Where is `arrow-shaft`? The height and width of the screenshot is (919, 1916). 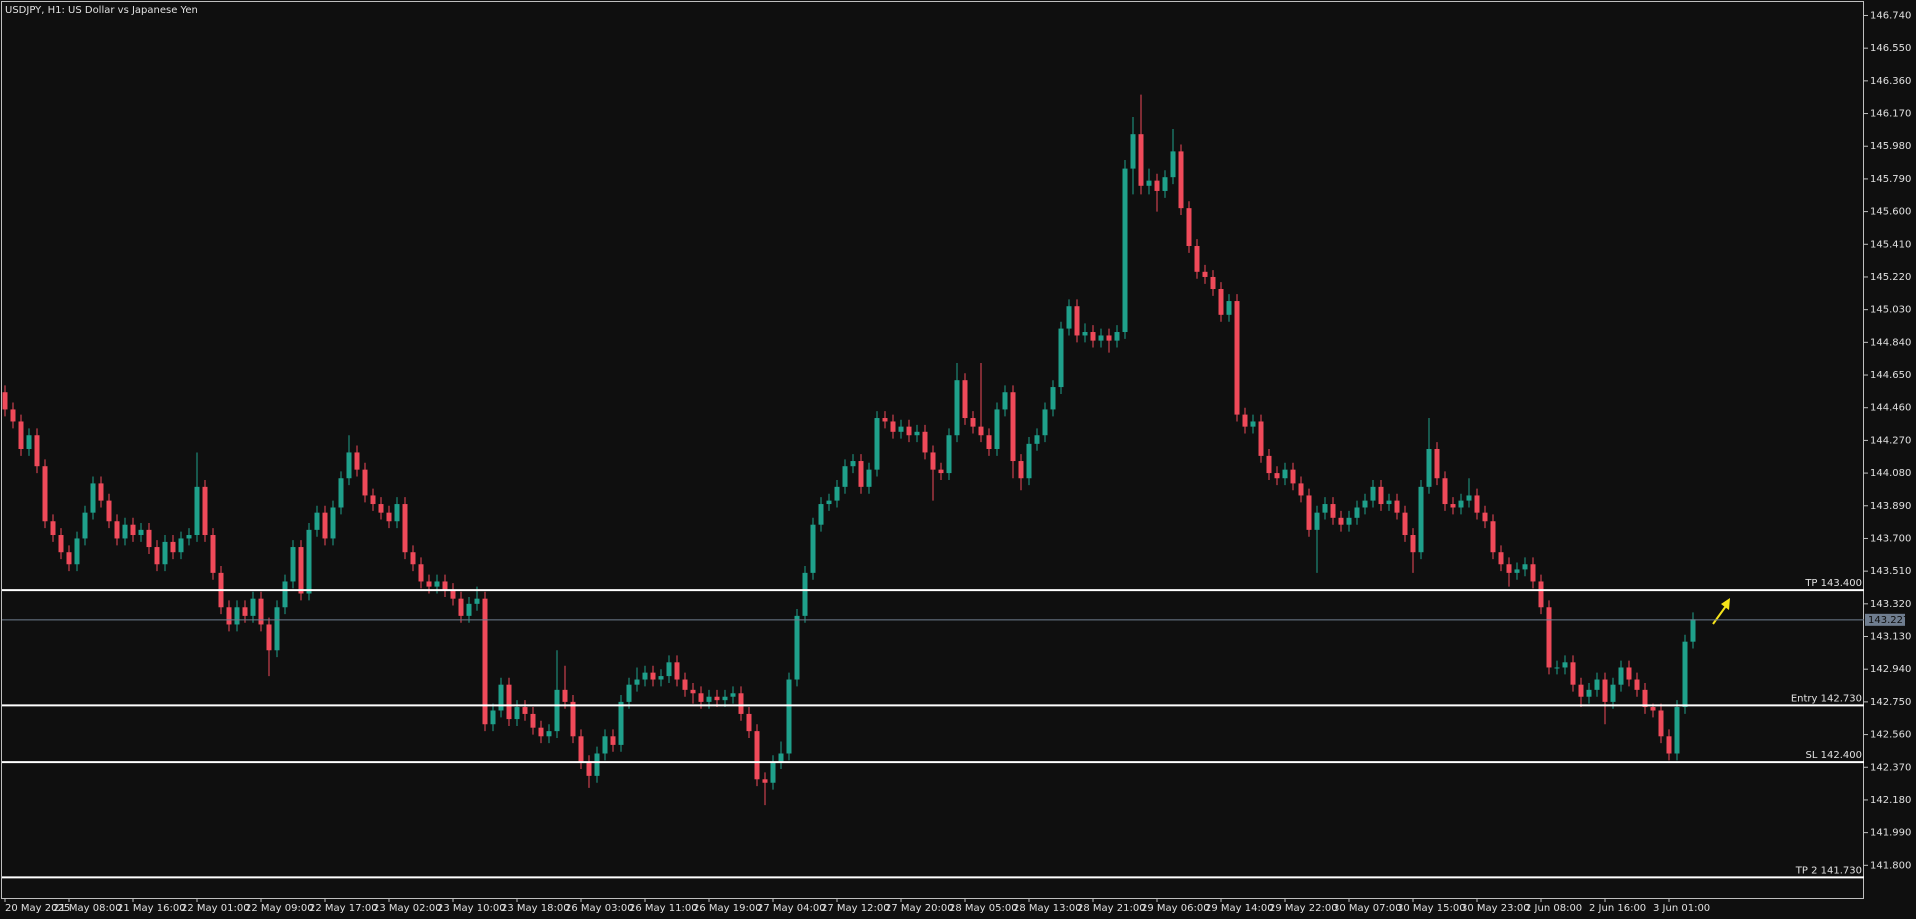
arrow-shaft is located at coordinates (1719, 615).